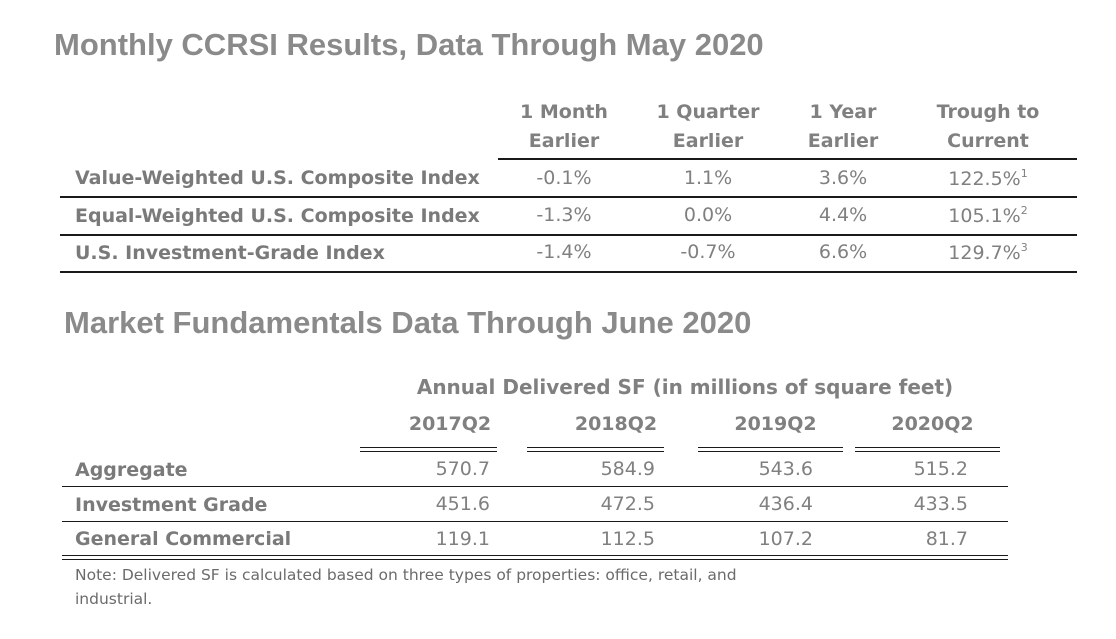 Image resolution: width=1116 pixels, height=639 pixels. What do you see at coordinates (785, 539) in the screenshot?
I see `cell-value: 107.2` at bounding box center [785, 539].